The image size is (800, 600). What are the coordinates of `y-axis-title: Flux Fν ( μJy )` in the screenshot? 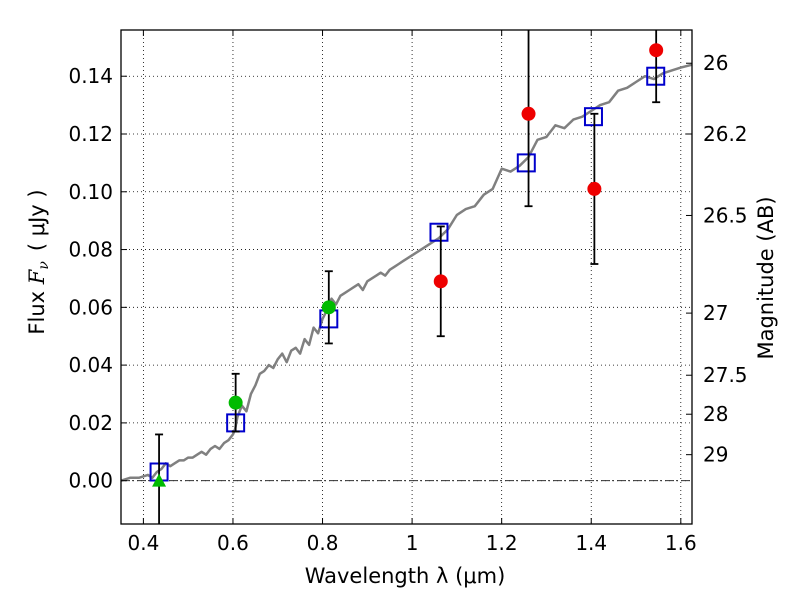 It's located at (38, 261).